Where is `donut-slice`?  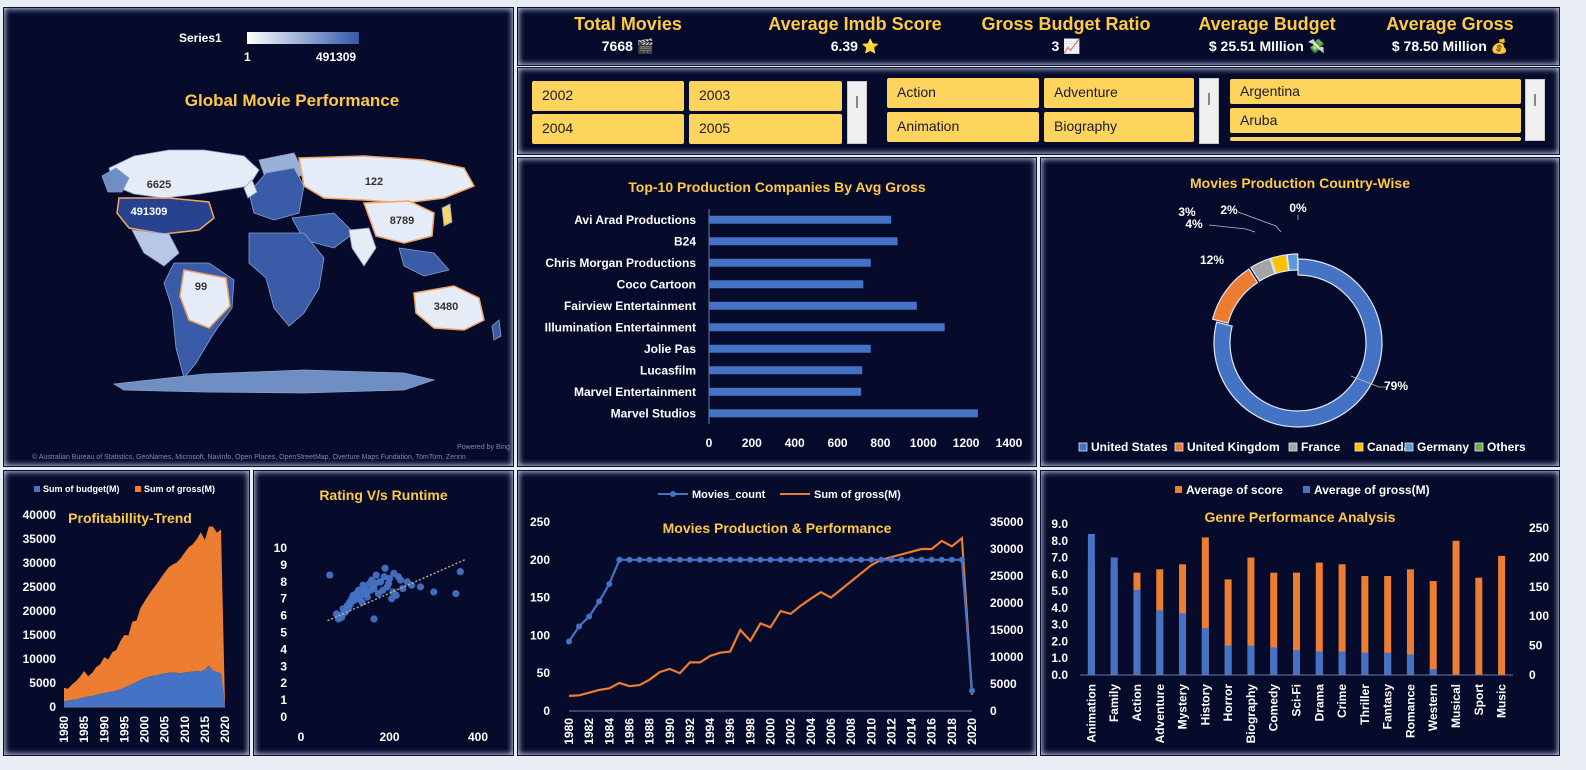 donut-slice is located at coordinates (1298, 343).